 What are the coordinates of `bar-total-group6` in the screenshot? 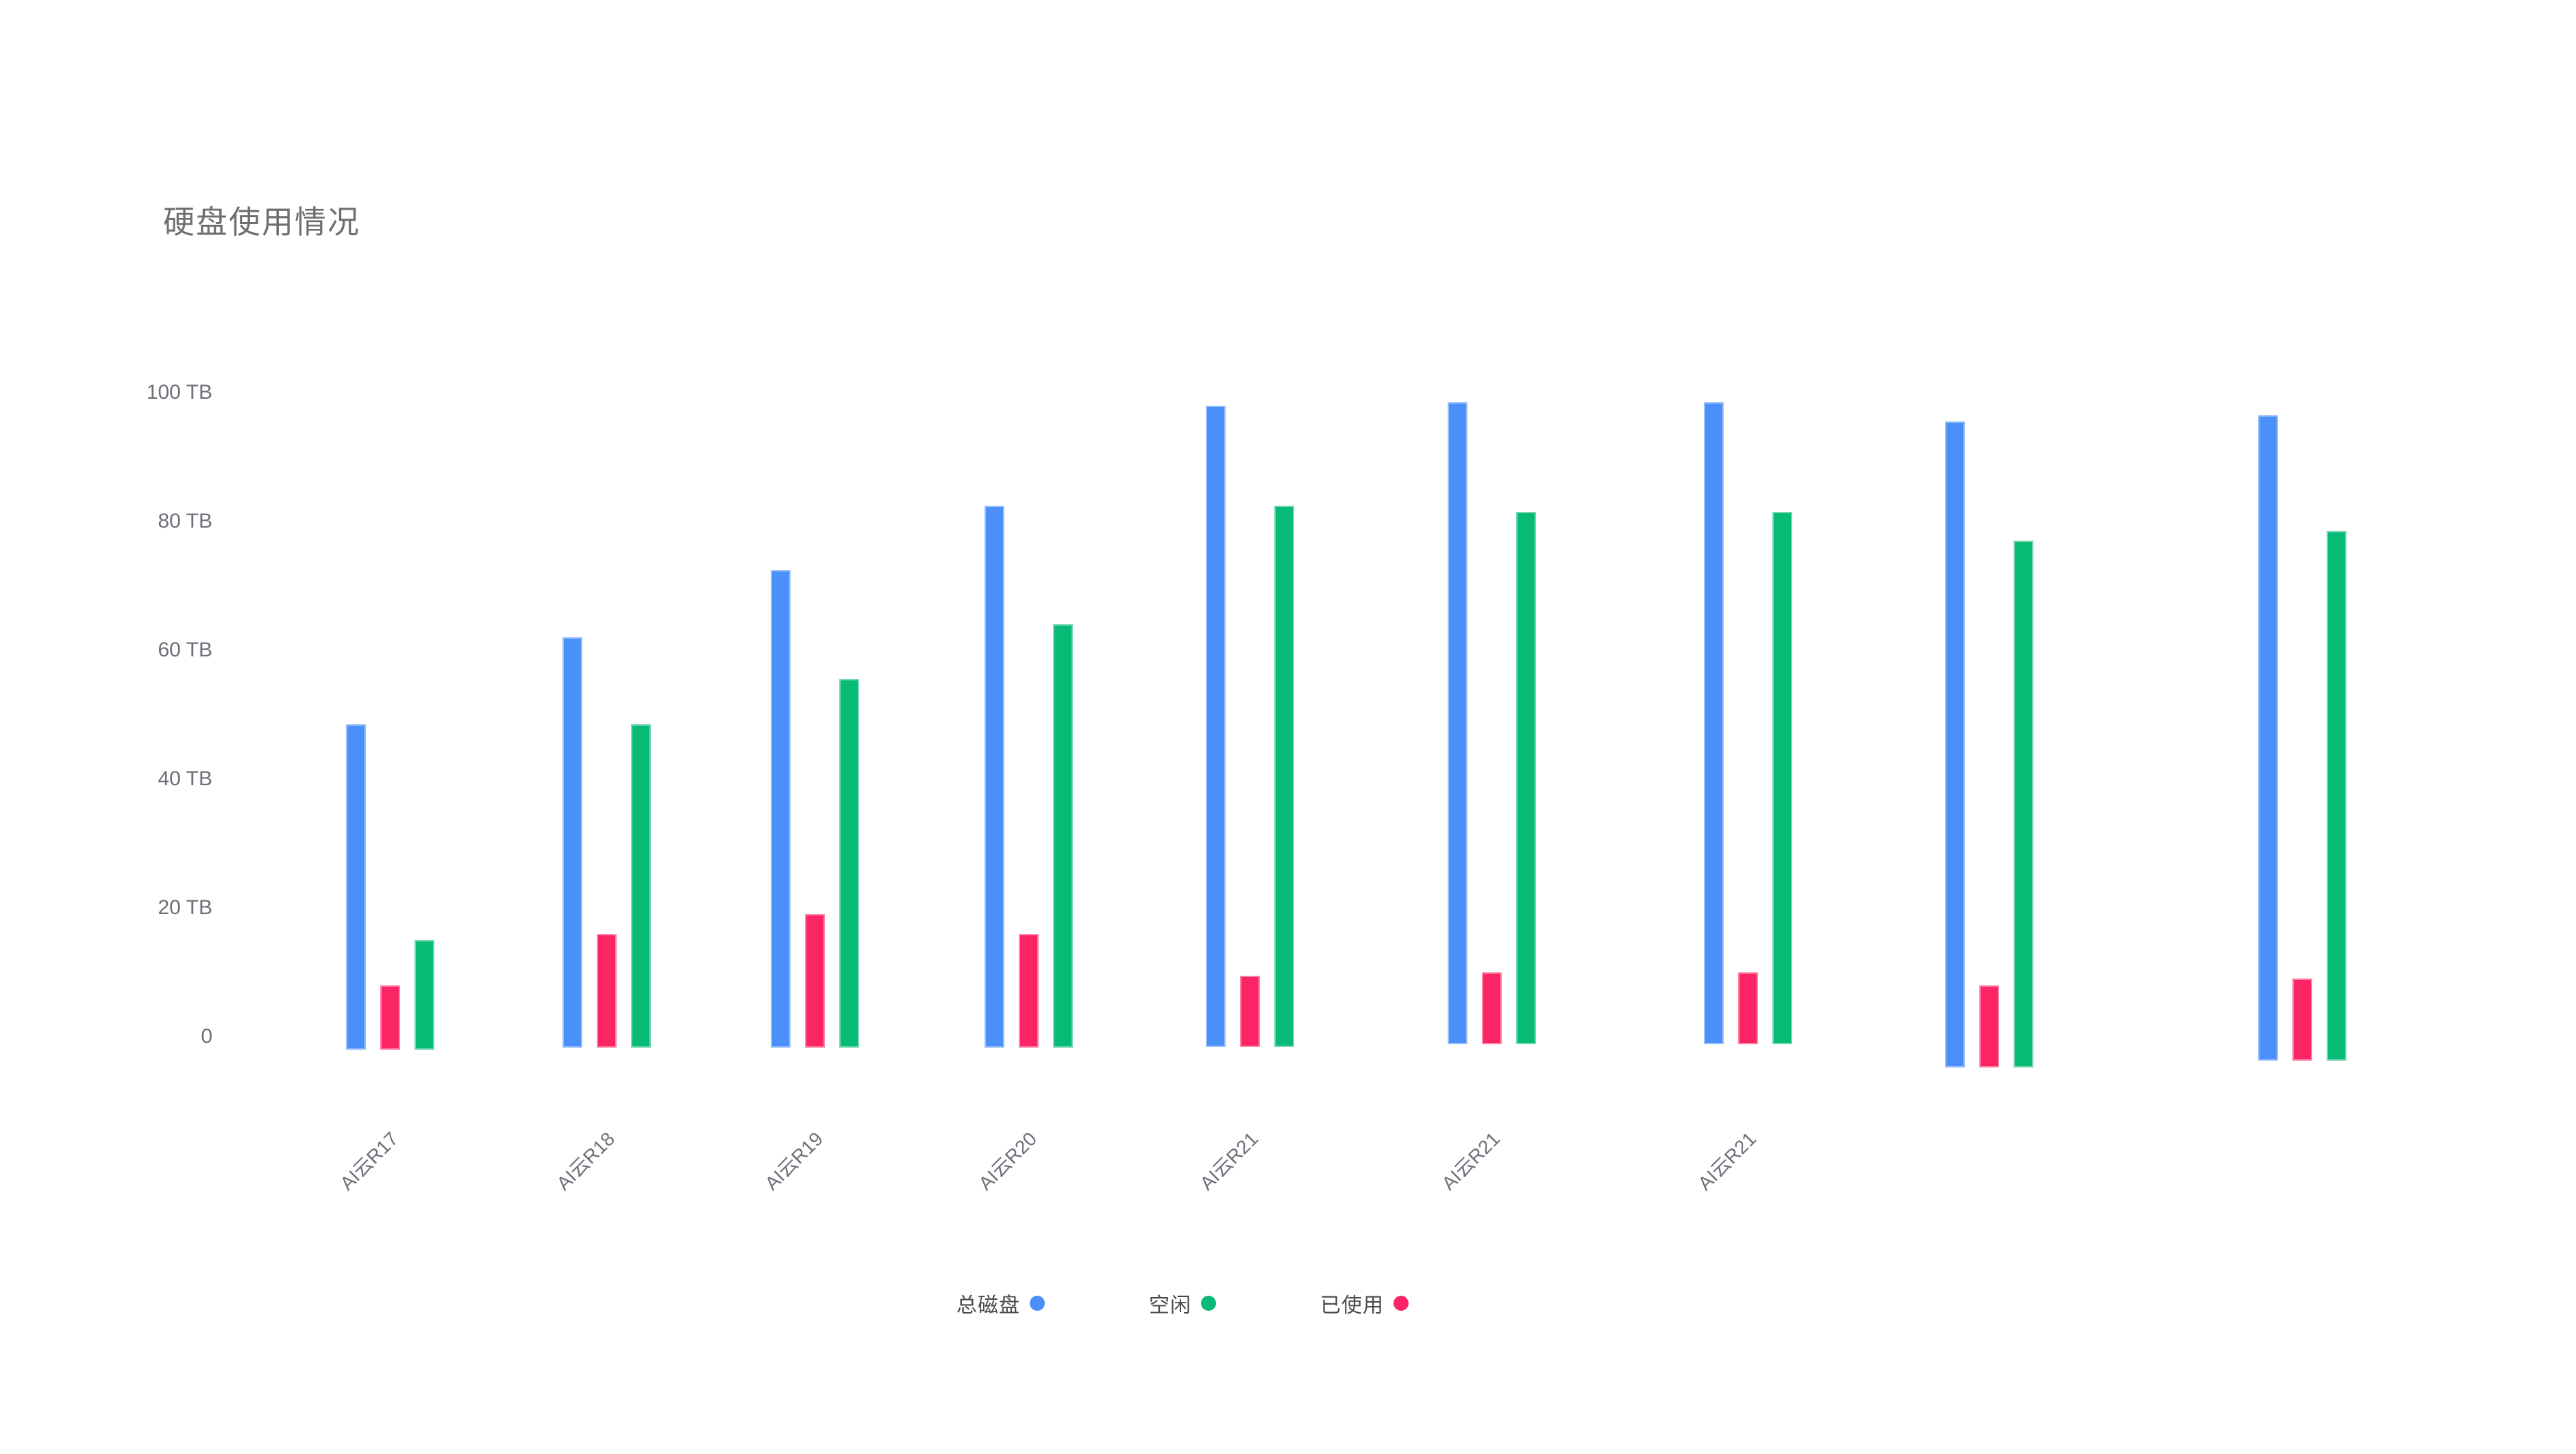 It's located at (1457, 723).